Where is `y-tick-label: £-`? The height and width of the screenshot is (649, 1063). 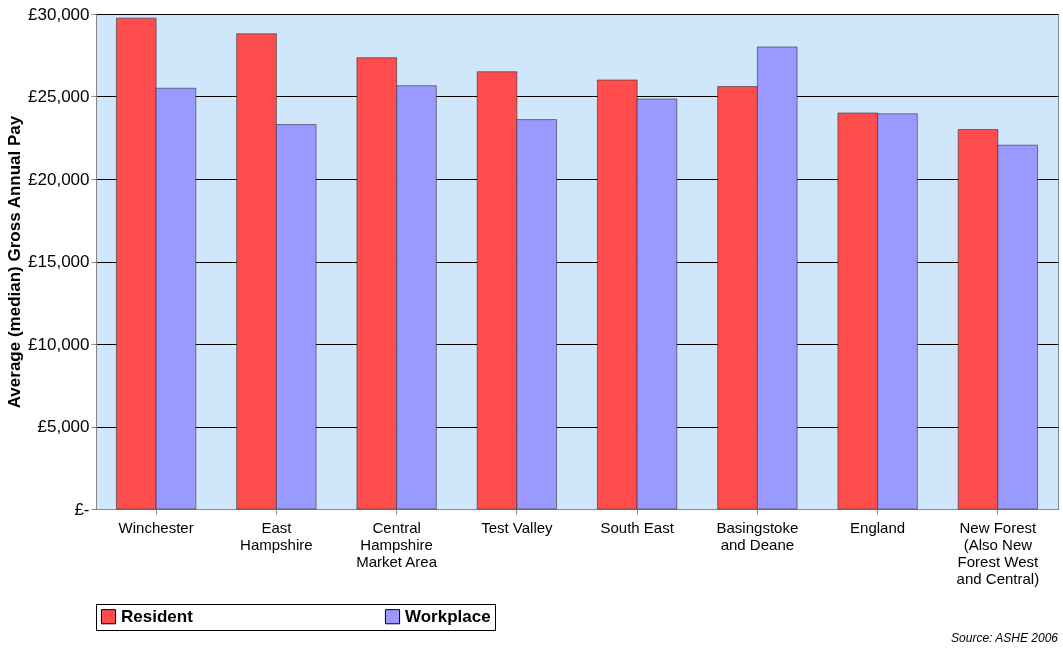
y-tick-label: £- is located at coordinates (82, 509).